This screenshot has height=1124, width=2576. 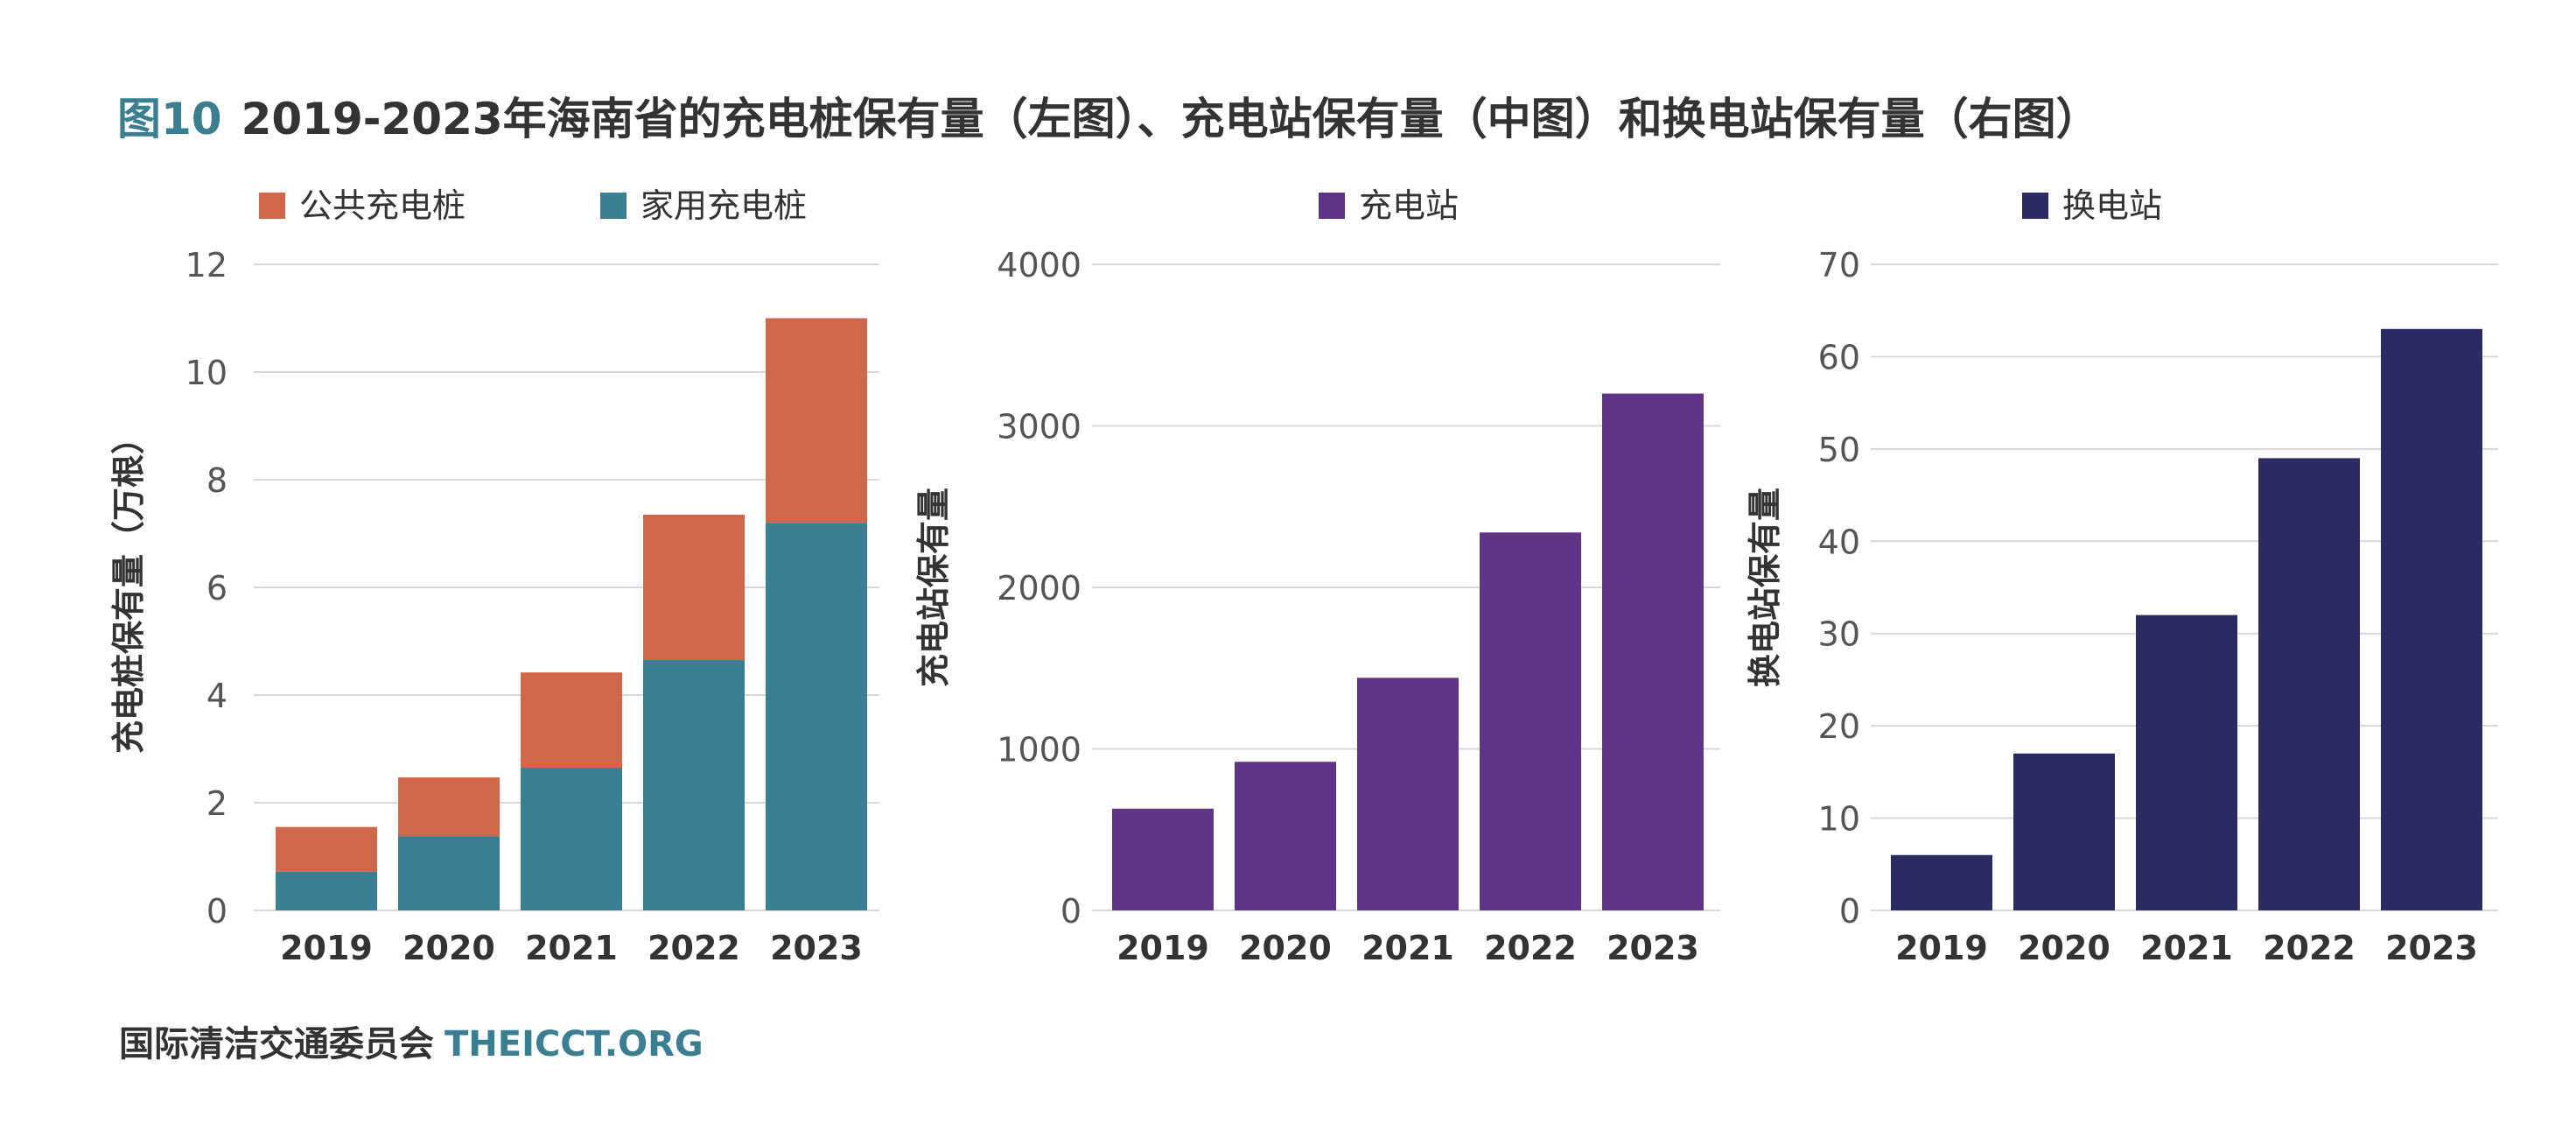 What do you see at coordinates (1652, 948) in the screenshot?
I see `chart-2-x-tick-label: 2023` at bounding box center [1652, 948].